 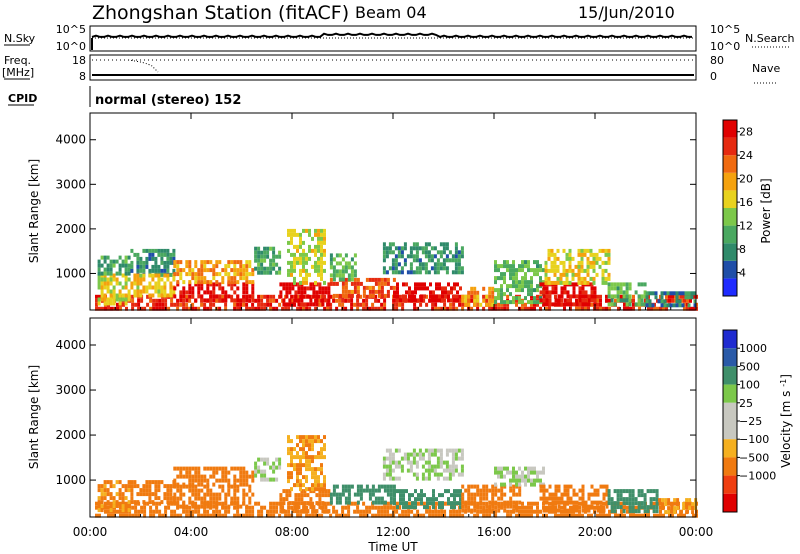 What do you see at coordinates (71, 29) in the screenshot?
I see `nsky-tick-top: 10^5` at bounding box center [71, 29].